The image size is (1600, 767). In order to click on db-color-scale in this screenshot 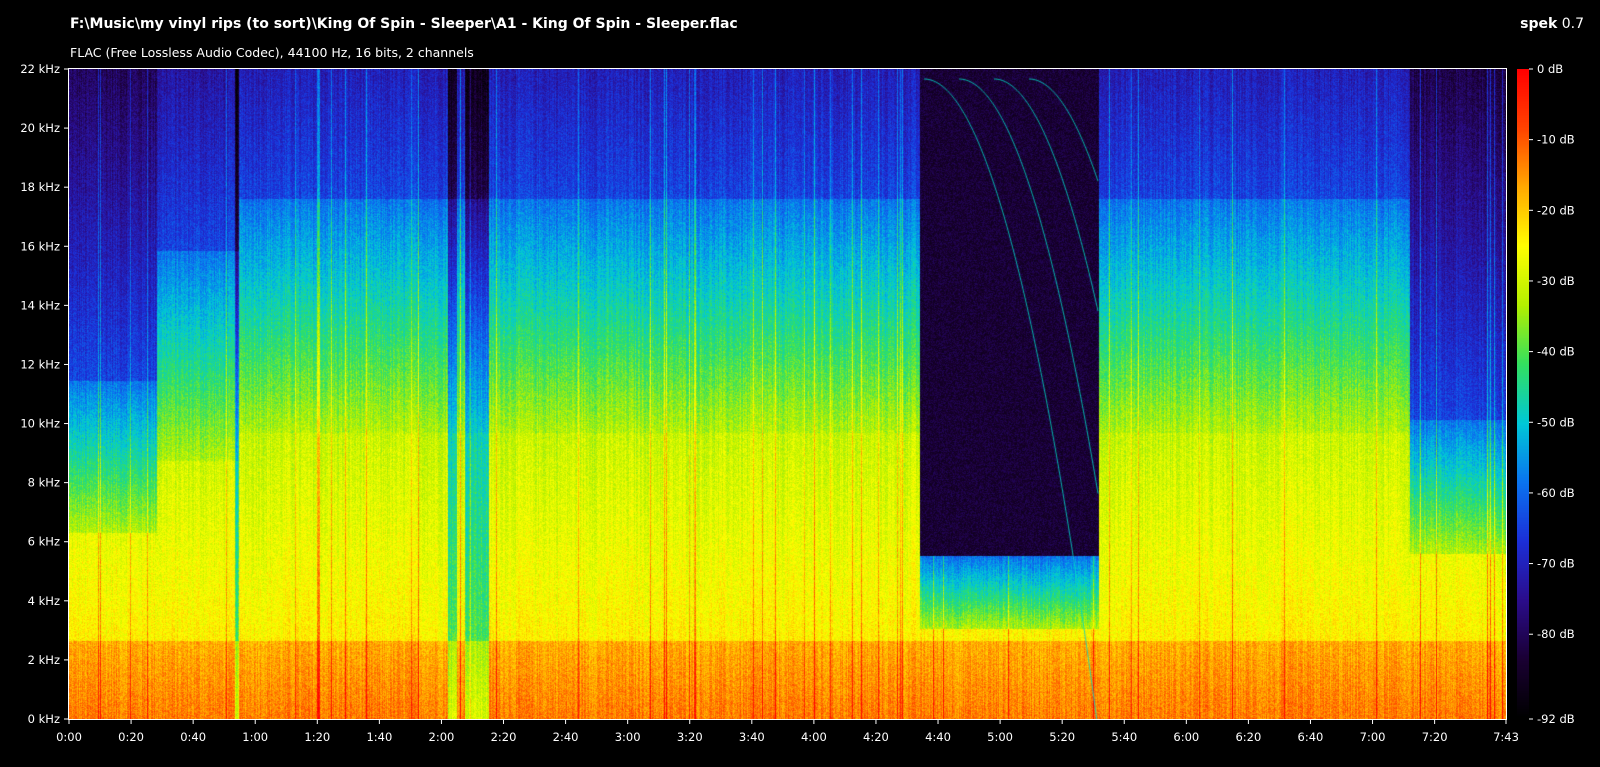, I will do `click(1523, 394)`.